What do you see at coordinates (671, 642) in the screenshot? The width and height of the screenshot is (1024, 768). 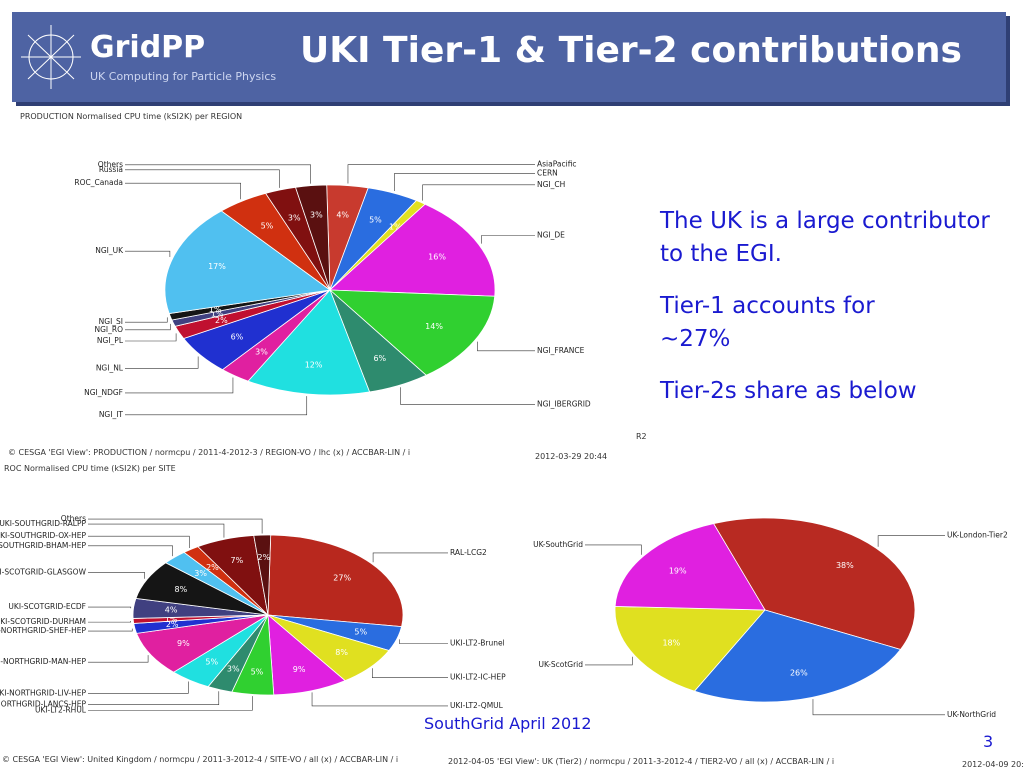 I see `value-label: 18%` at bounding box center [671, 642].